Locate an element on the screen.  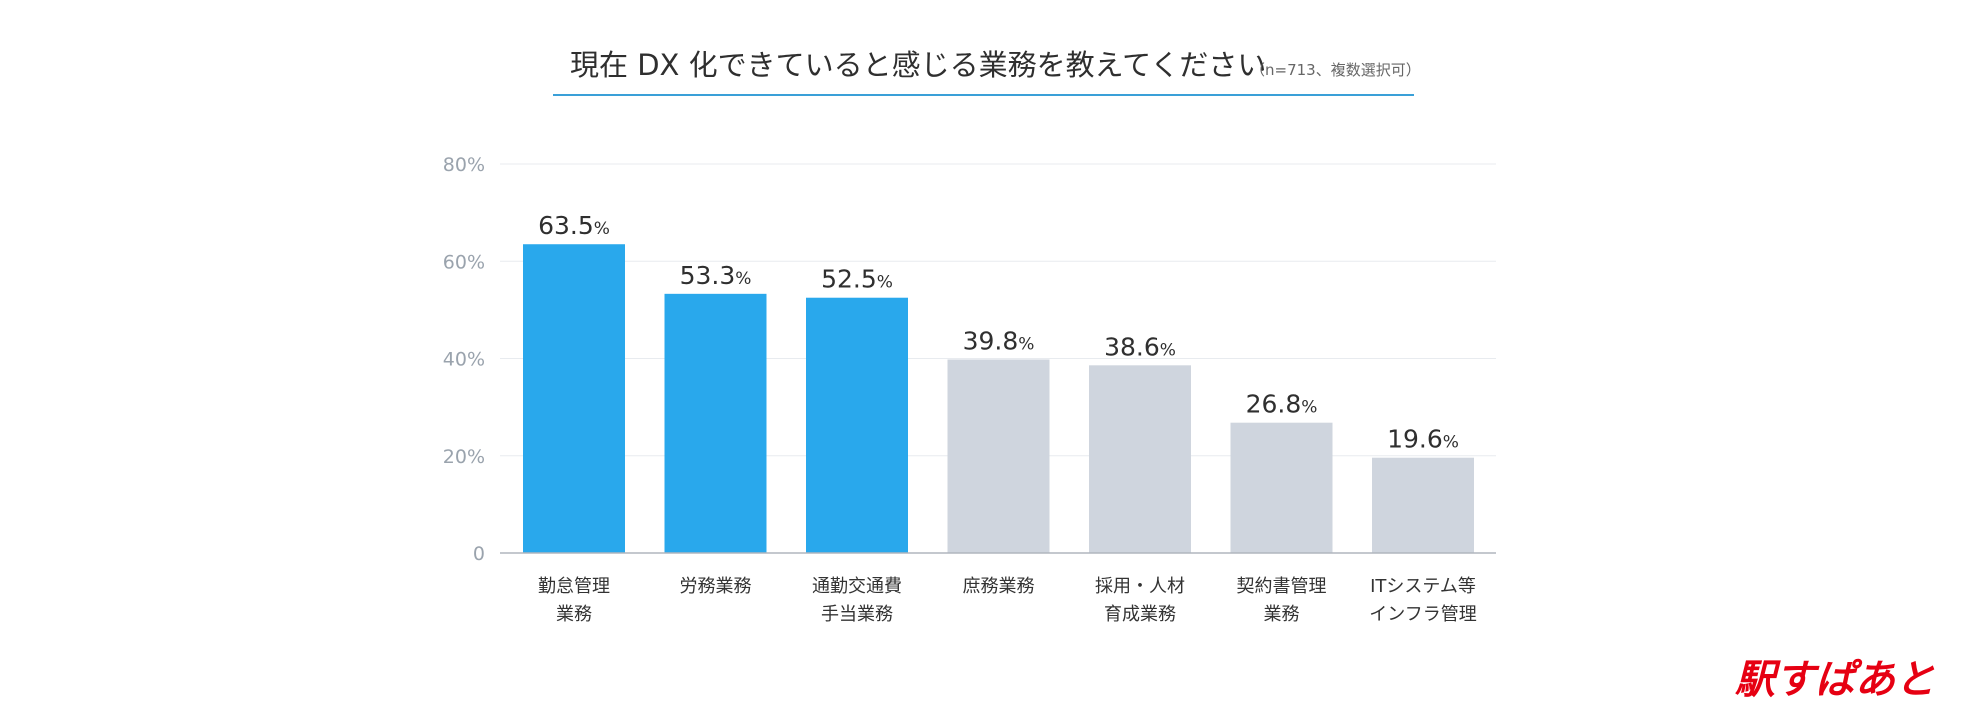
chart-subtitle: （n=713、複数選択可） is located at coordinates (1335, 70).